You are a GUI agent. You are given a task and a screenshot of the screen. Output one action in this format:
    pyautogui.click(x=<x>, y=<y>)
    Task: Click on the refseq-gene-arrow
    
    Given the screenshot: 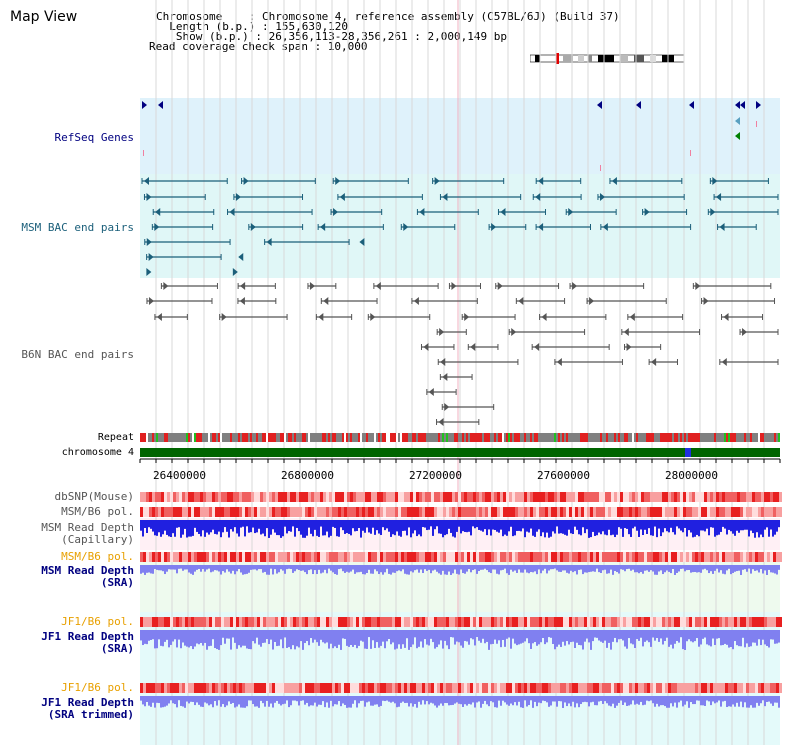 What is the action you would take?
    pyautogui.click(x=144, y=105)
    